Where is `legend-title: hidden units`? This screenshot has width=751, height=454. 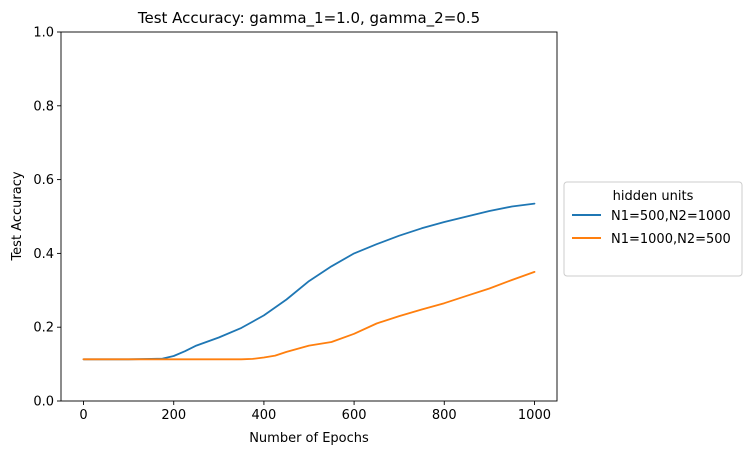
legend-title: hidden units is located at coordinates (653, 196).